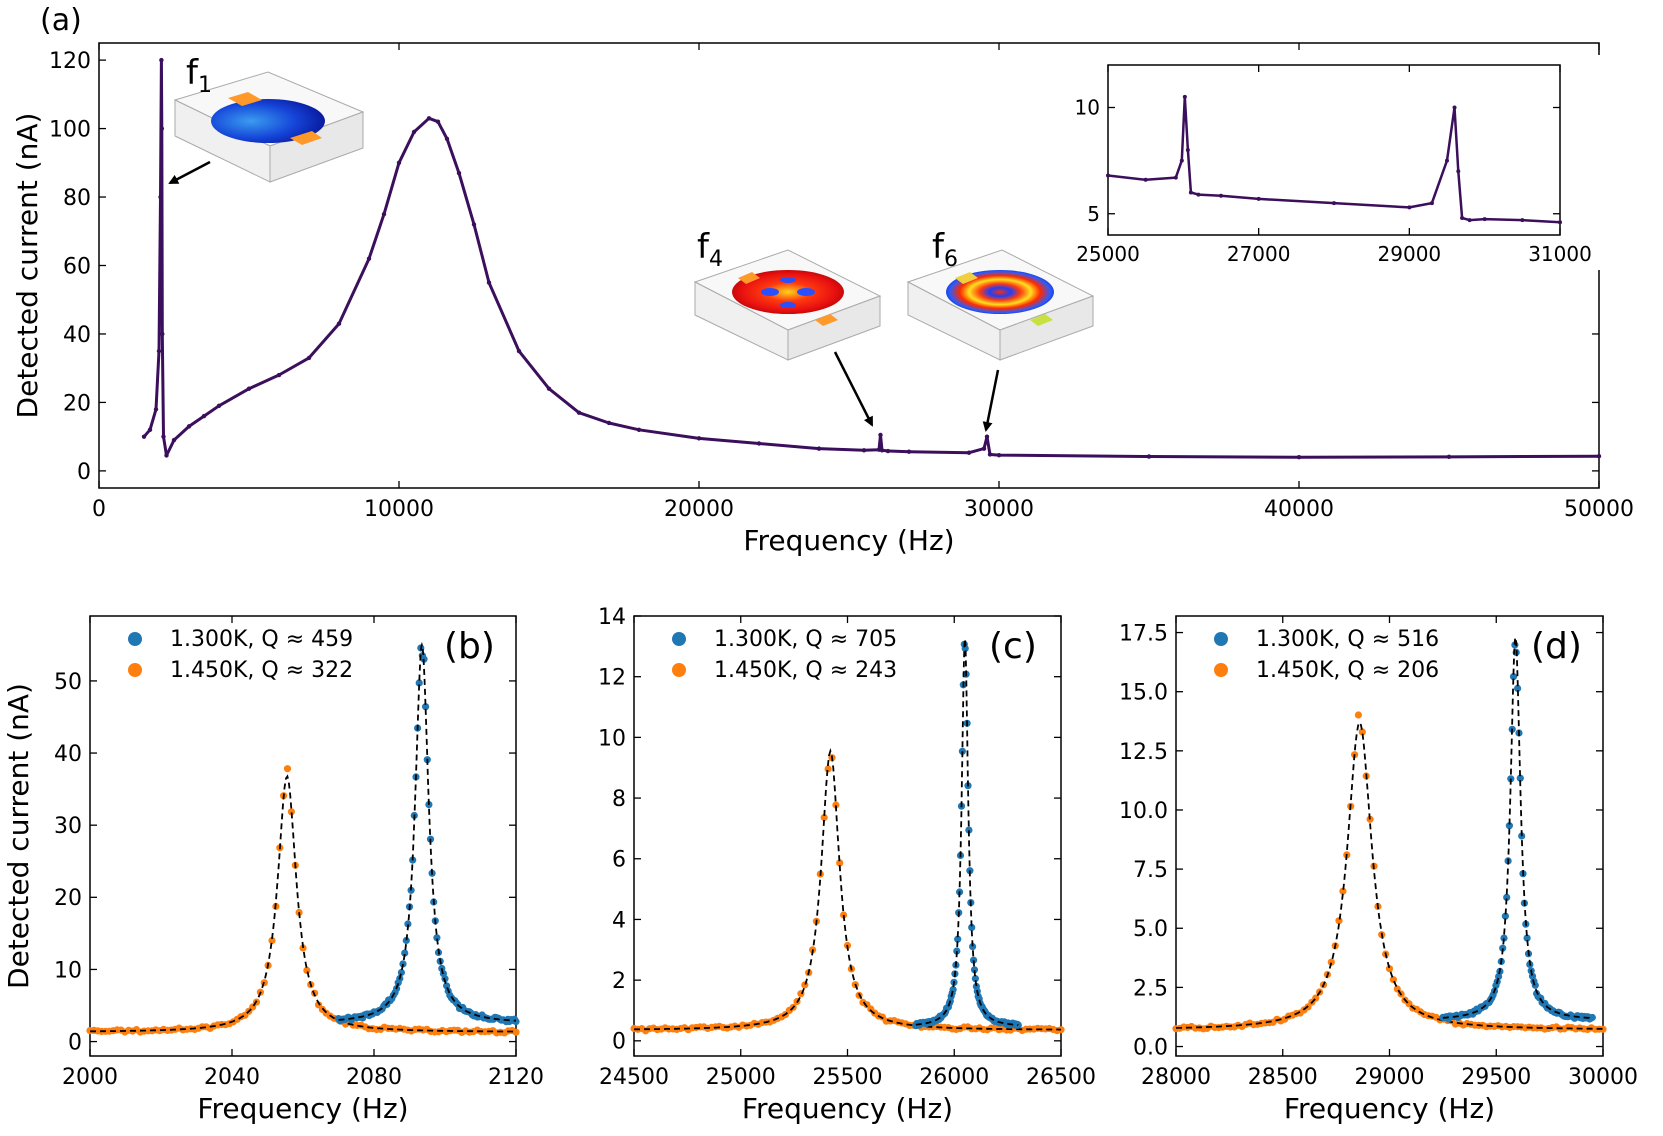  Describe the element at coordinates (954, 1077) in the screenshot. I see `x-tick-label-c: 26000` at that location.